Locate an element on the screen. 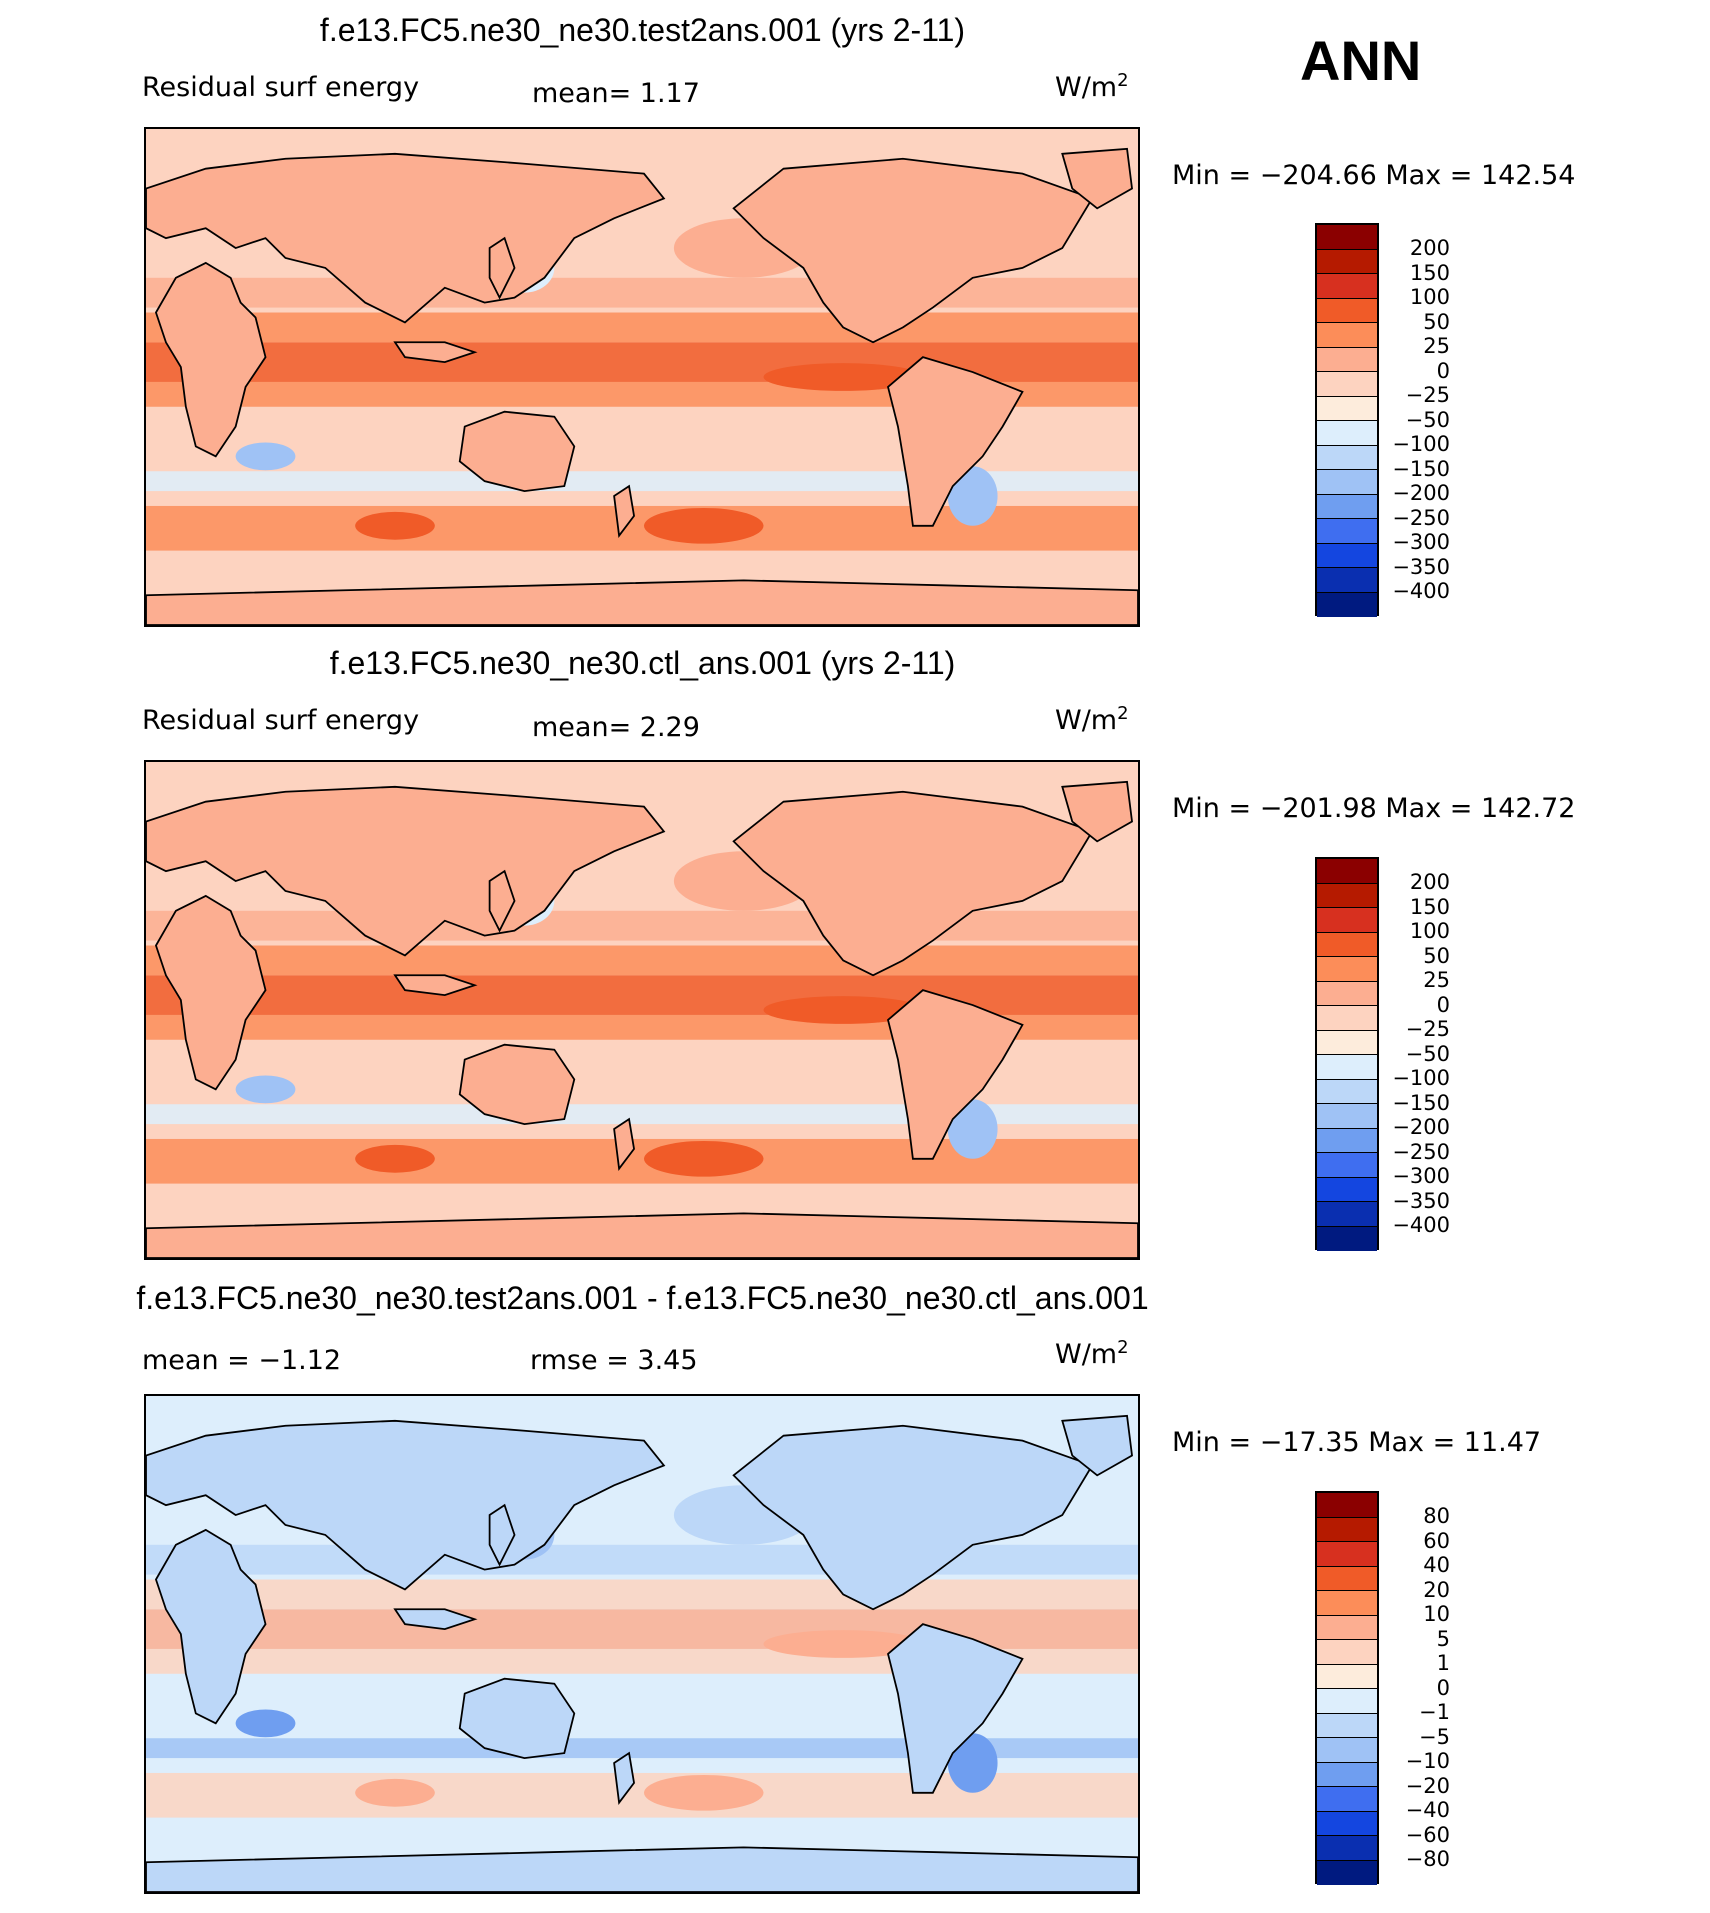 This screenshot has height=1913, width=1710. panel-3-colorbar is located at coordinates (1347, 1688).